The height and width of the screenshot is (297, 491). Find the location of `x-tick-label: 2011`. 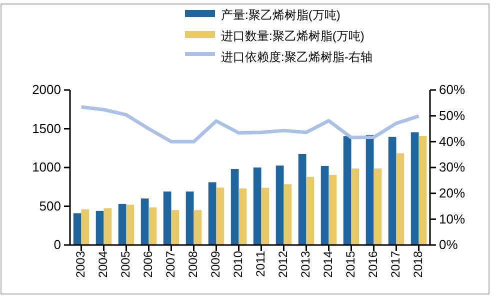

x-tick-label: 2011 is located at coordinates (260, 263).